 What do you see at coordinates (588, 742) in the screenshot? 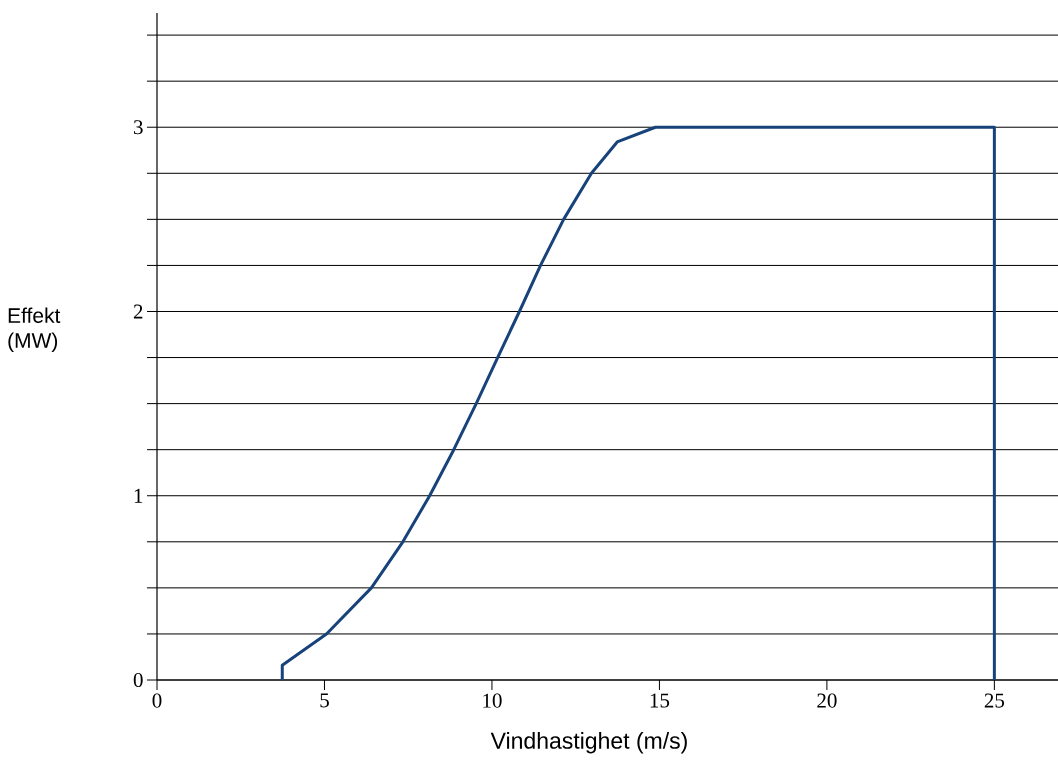
I see `x-axis-title: Vindhastighet (m/s)` at bounding box center [588, 742].